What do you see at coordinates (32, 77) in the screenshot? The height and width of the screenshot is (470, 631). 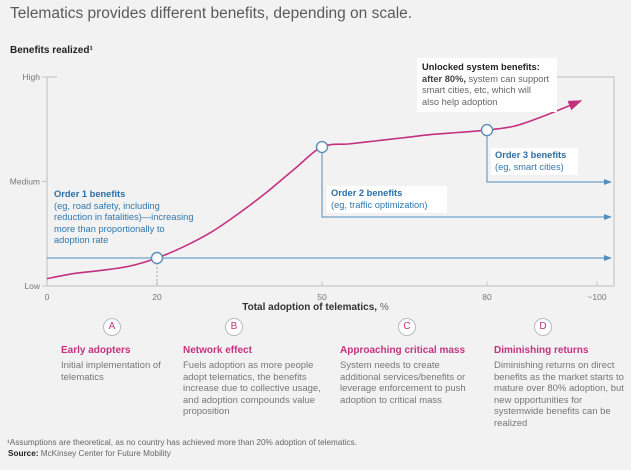 I see `y-tick-label: High` at bounding box center [32, 77].